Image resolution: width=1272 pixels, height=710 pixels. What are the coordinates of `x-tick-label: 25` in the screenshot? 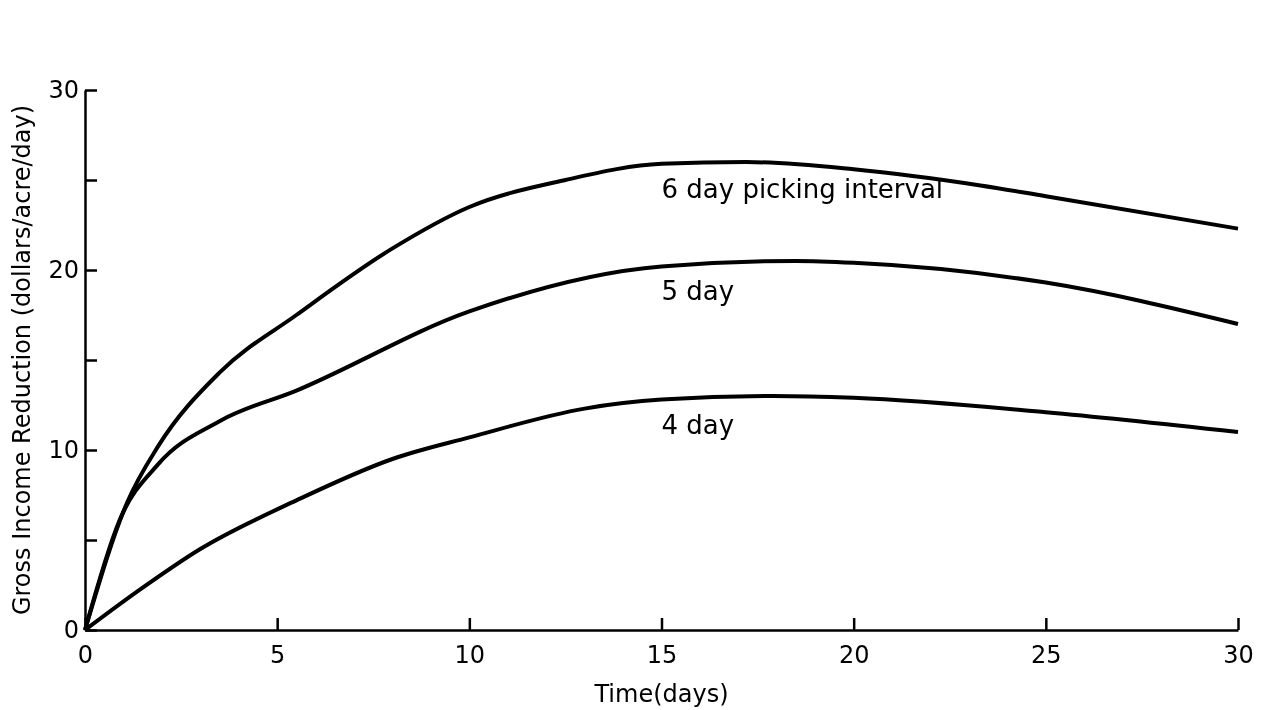 It's located at (1046, 655).